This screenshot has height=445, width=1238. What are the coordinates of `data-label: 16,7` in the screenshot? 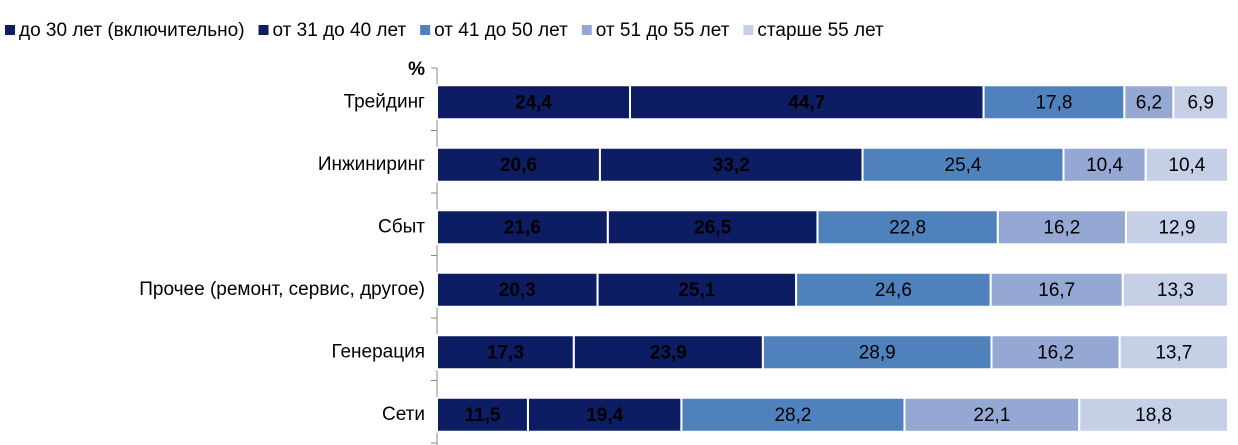 It's located at (1056, 290).